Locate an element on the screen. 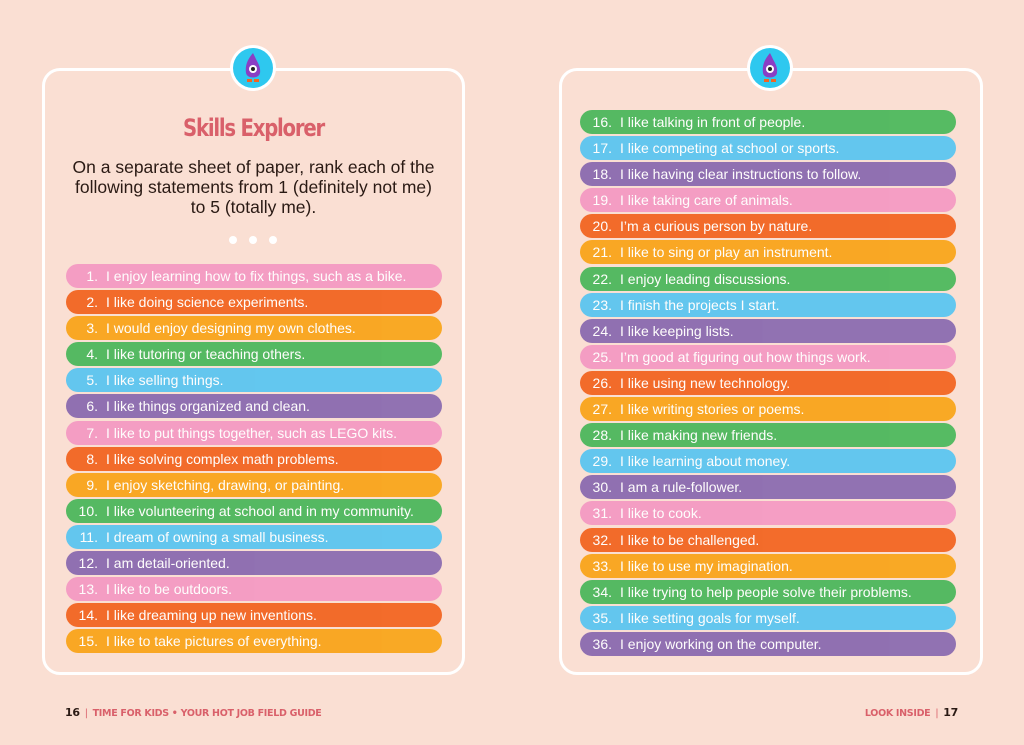  statement-text: I like setting goals for myself. is located at coordinates (710, 617).